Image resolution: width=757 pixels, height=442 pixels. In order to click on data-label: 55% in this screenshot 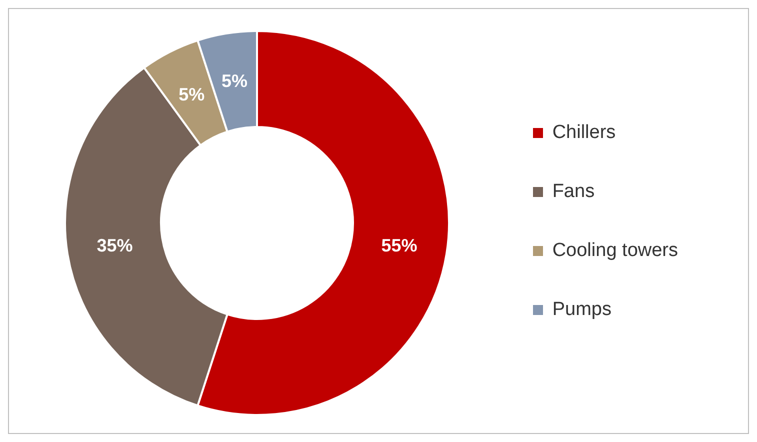, I will do `click(399, 246)`.